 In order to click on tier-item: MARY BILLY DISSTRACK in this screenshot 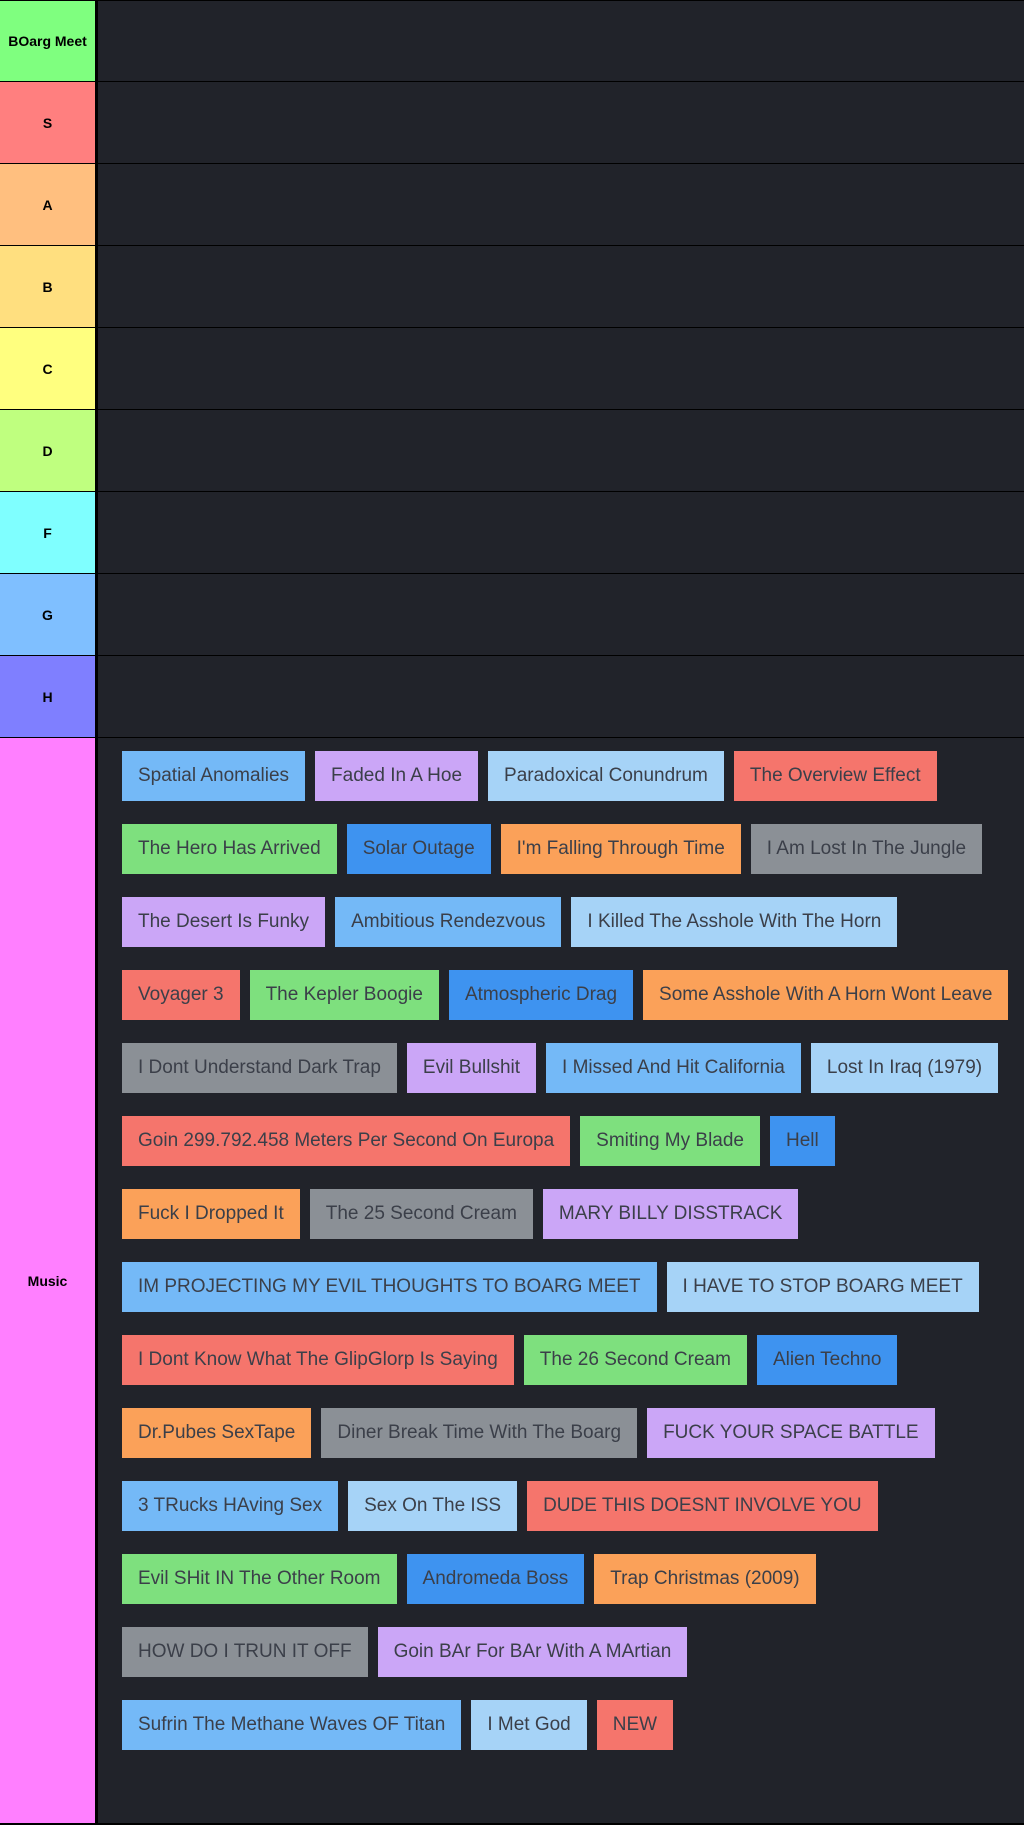, I will do `click(670, 1214)`.